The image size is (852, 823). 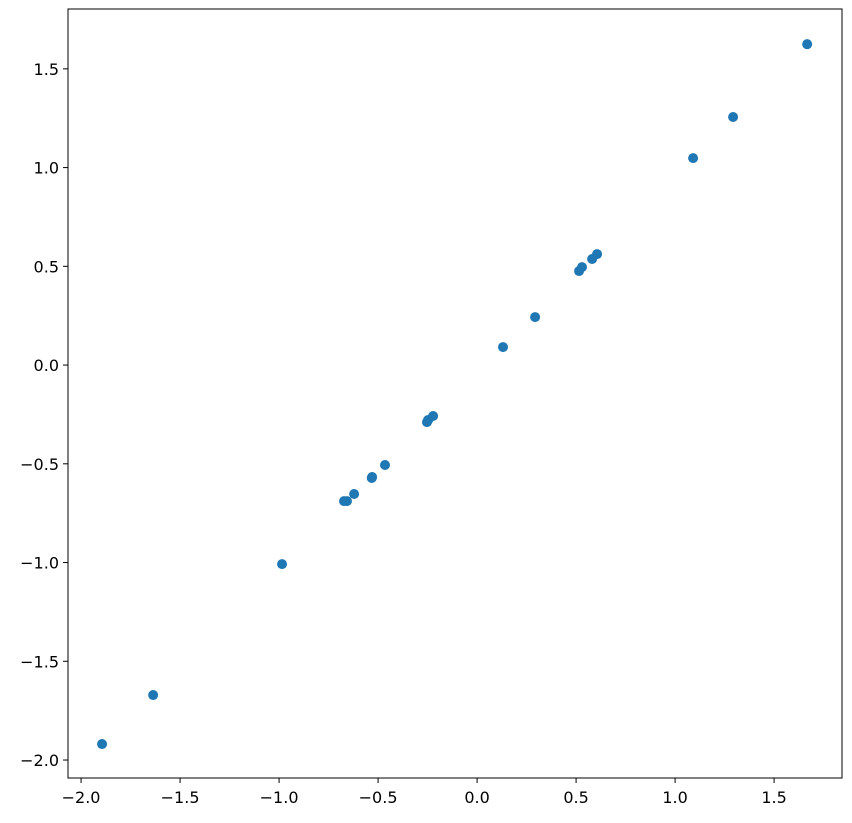 I want to click on x-tick-label: 1.5, so click(x=773, y=797).